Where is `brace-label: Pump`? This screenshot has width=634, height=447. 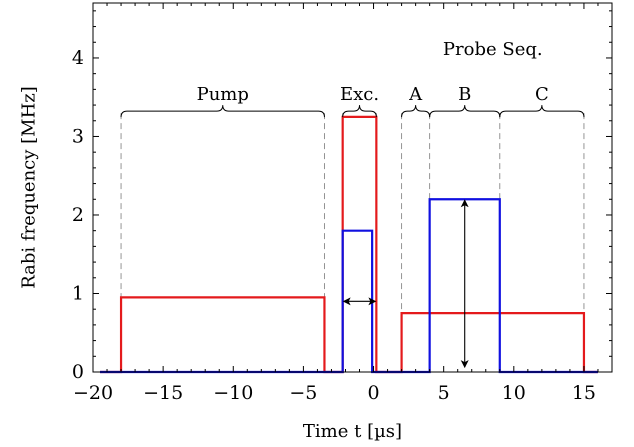
brace-label: Pump is located at coordinates (223, 94).